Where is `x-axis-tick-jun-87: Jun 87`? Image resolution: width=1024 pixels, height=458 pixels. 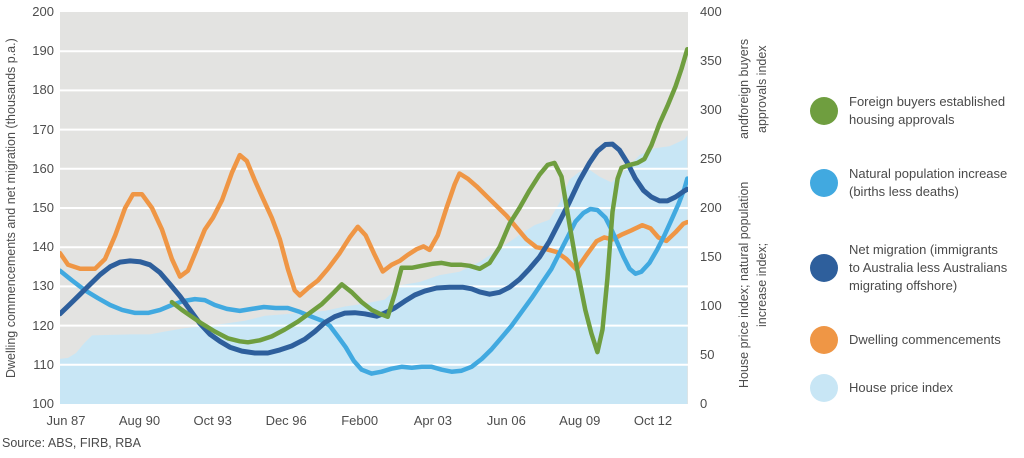
x-axis-tick-jun-87: Jun 87 is located at coordinates (66, 420).